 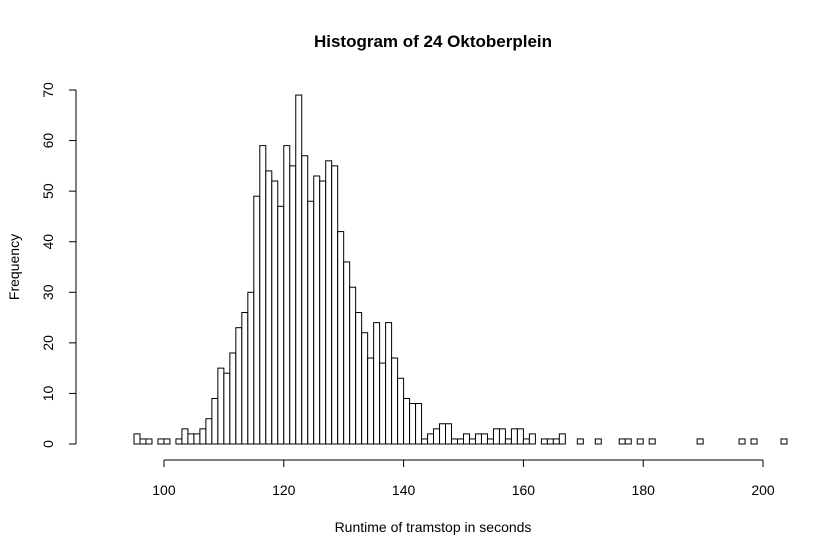 What do you see at coordinates (48, 444) in the screenshot?
I see `y-tick-label: 0` at bounding box center [48, 444].